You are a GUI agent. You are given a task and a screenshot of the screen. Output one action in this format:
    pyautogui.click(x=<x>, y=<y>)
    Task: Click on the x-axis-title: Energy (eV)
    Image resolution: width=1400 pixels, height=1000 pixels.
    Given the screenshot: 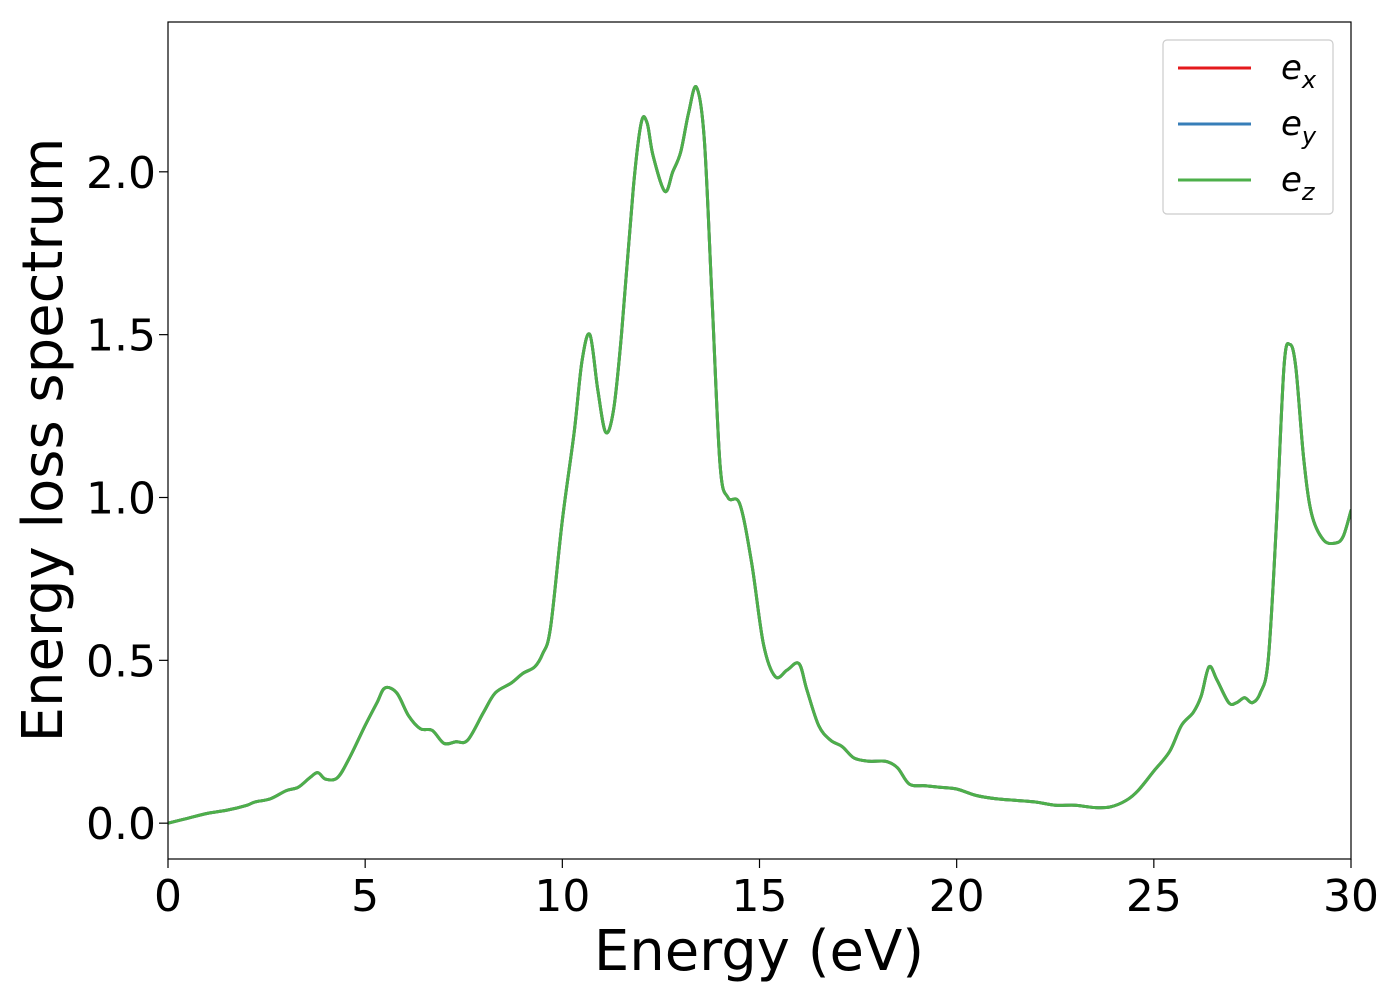 What is the action you would take?
    pyautogui.click(x=759, y=951)
    